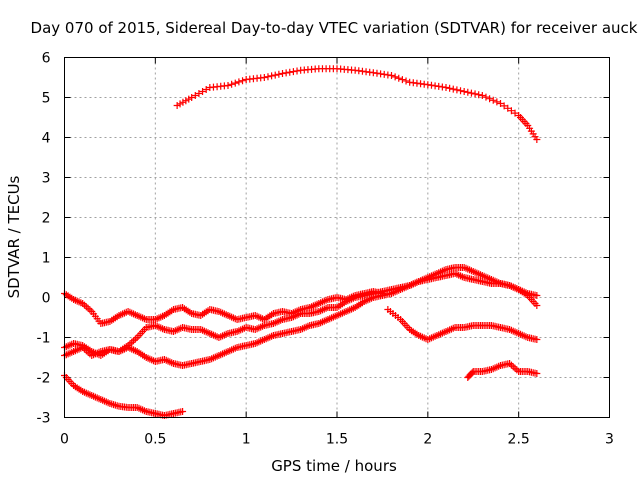 This screenshot has width=640, height=480. Describe the element at coordinates (502, 370) in the screenshot. I see `series-sat-g` at that location.